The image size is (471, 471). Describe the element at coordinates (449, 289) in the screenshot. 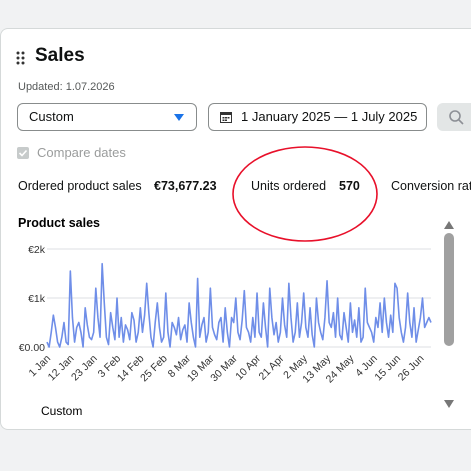

I see `scroll-thumb` at that location.